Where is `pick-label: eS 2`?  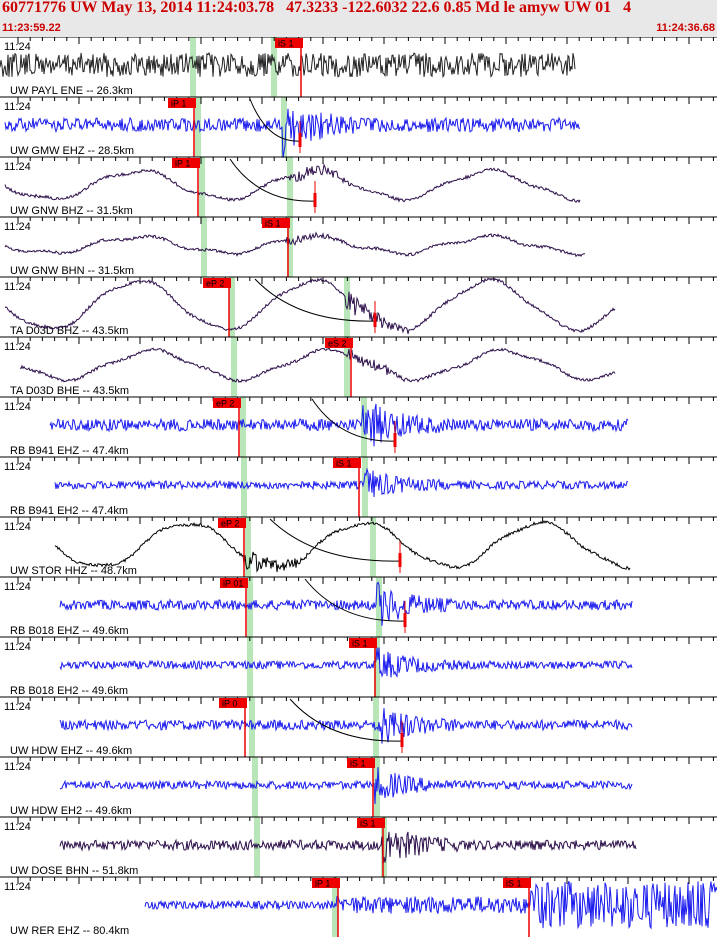
pick-label: eS 2 is located at coordinates (337, 344).